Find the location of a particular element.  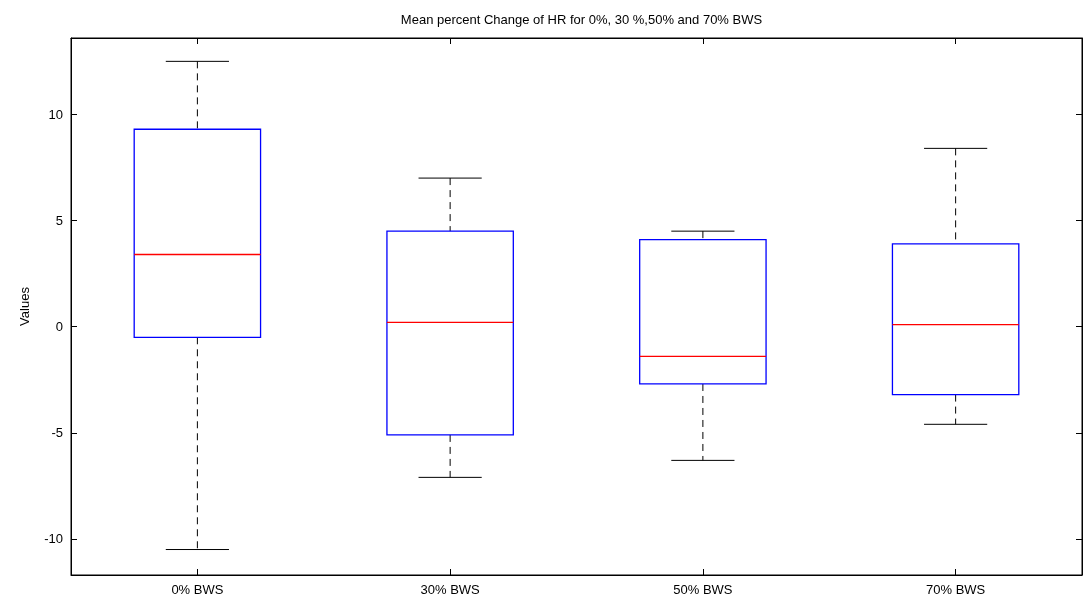

y-tick-label: 5 is located at coordinates (59, 221).